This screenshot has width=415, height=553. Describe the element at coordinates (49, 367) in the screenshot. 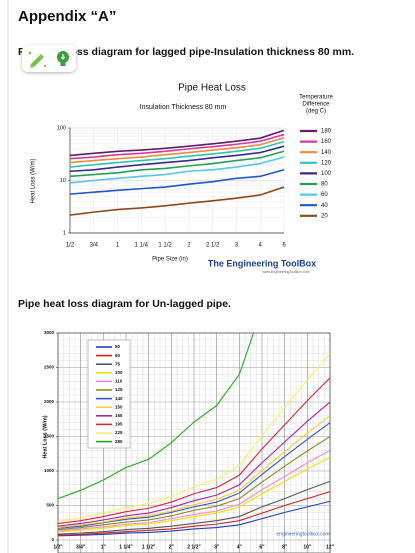

I see `y-tick-label: 2500` at that location.